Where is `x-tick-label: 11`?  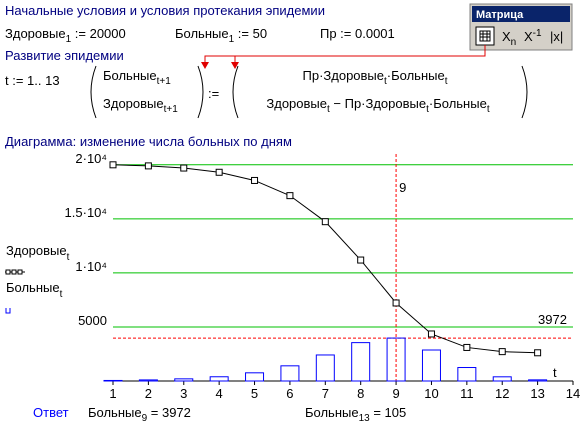 x-tick-label: 11 is located at coordinates (467, 393).